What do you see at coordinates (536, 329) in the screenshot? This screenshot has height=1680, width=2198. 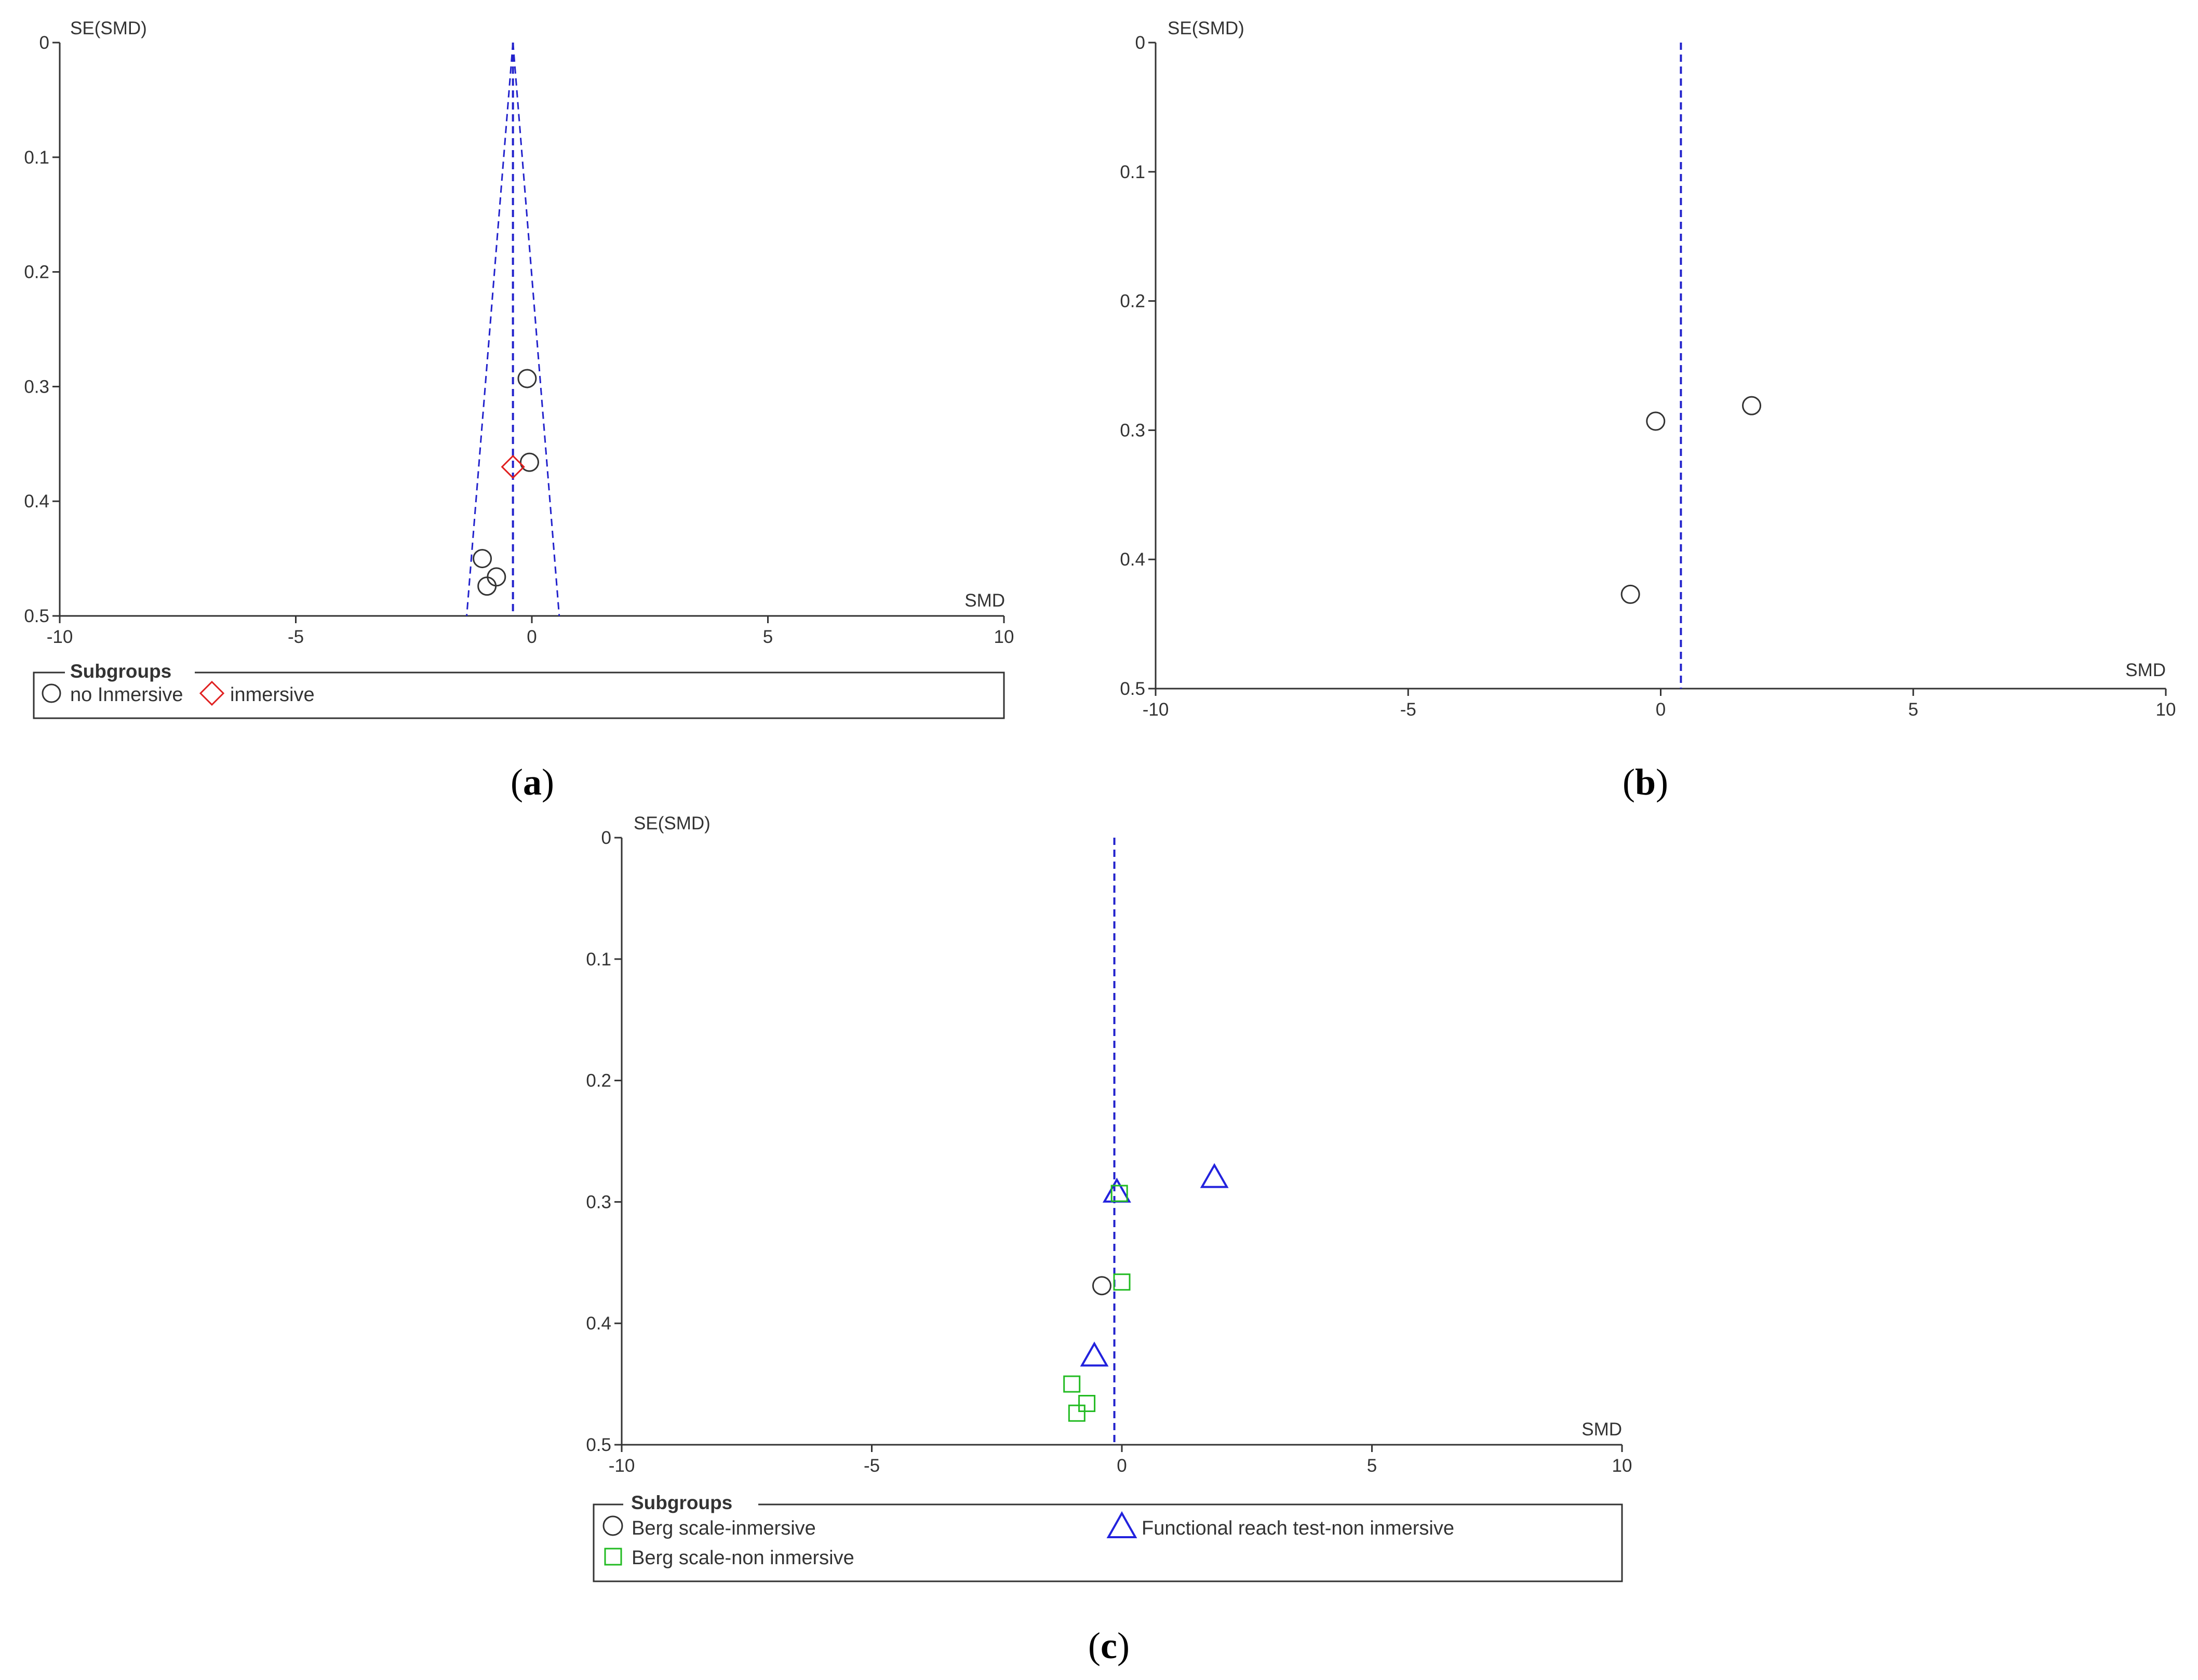 I see `funnel-upper-bound-line` at bounding box center [536, 329].